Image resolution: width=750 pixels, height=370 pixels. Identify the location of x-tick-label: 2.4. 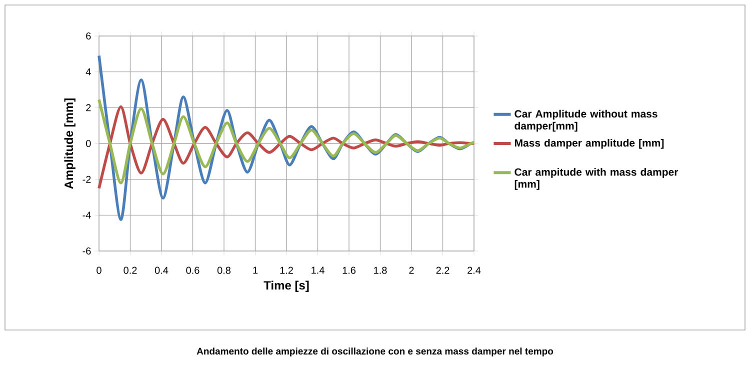
(474, 270).